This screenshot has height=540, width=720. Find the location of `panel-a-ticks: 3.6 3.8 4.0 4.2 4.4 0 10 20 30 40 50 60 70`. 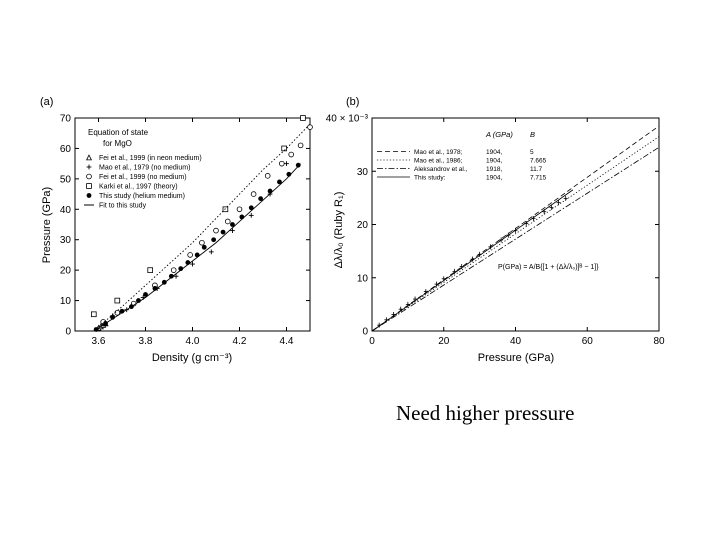

panel-a-ticks: 3.6 3.8 4.0 4.2 4.4 0 10 20 30 40 50 60 70 is located at coordinates (185, 230).